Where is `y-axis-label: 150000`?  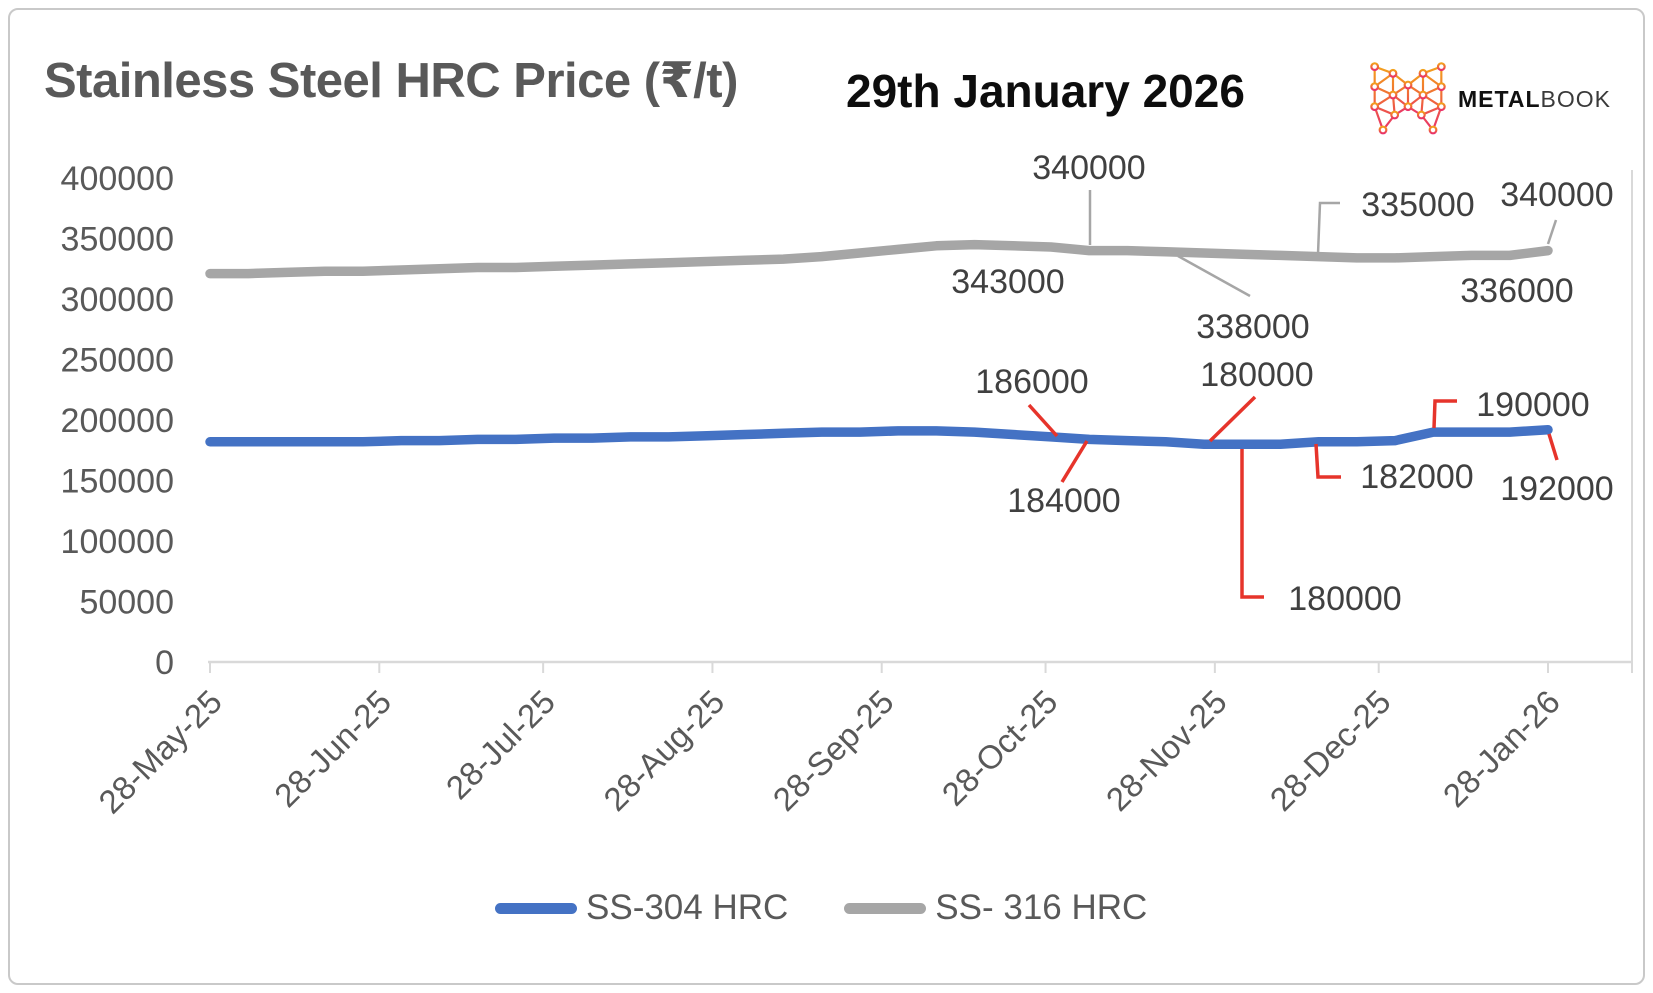
y-axis-label: 150000 is located at coordinates (117, 482).